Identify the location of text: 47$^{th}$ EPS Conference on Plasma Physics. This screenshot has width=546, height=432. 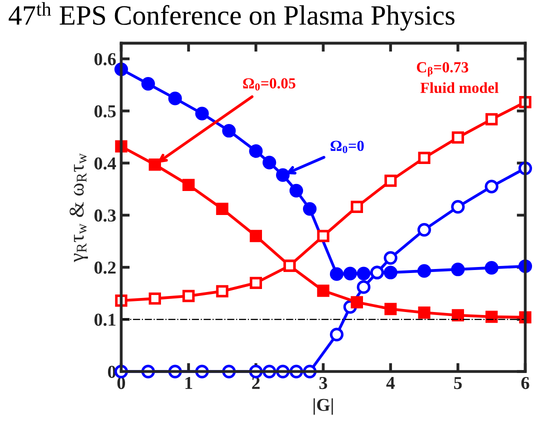
(231, 16).